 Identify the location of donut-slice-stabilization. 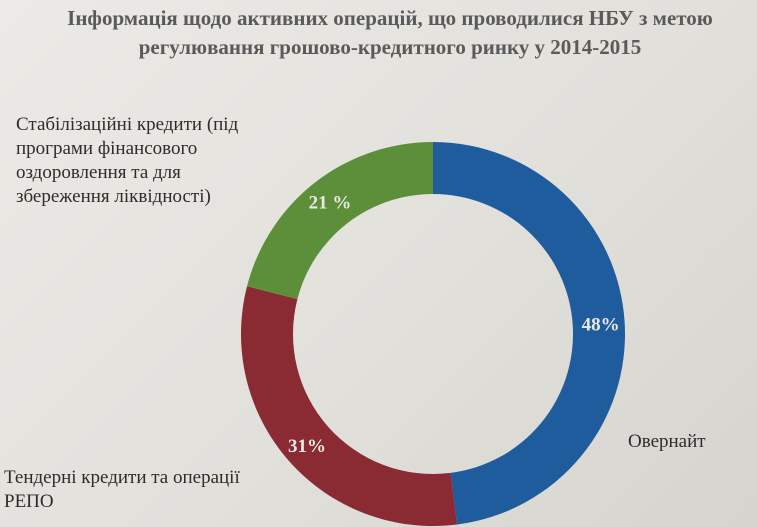
(340, 221).